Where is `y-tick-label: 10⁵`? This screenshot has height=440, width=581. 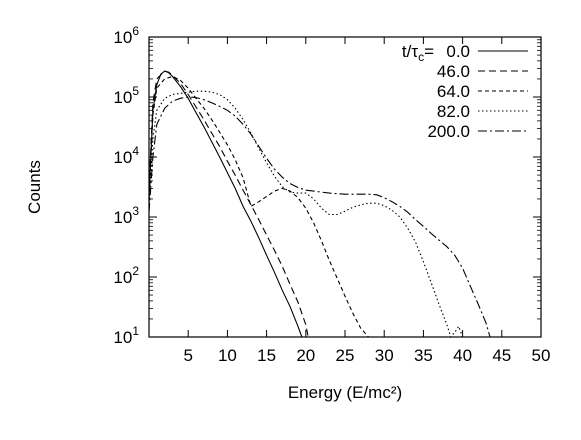 y-tick-label: 10⁵ is located at coordinates (126, 95).